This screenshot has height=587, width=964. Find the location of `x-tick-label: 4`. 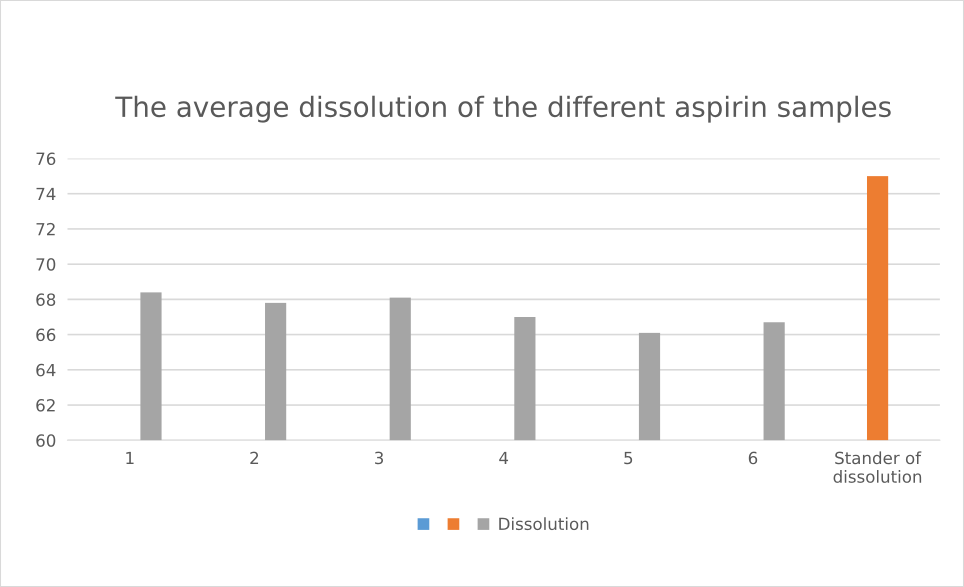

x-tick-label: 4 is located at coordinates (503, 458).